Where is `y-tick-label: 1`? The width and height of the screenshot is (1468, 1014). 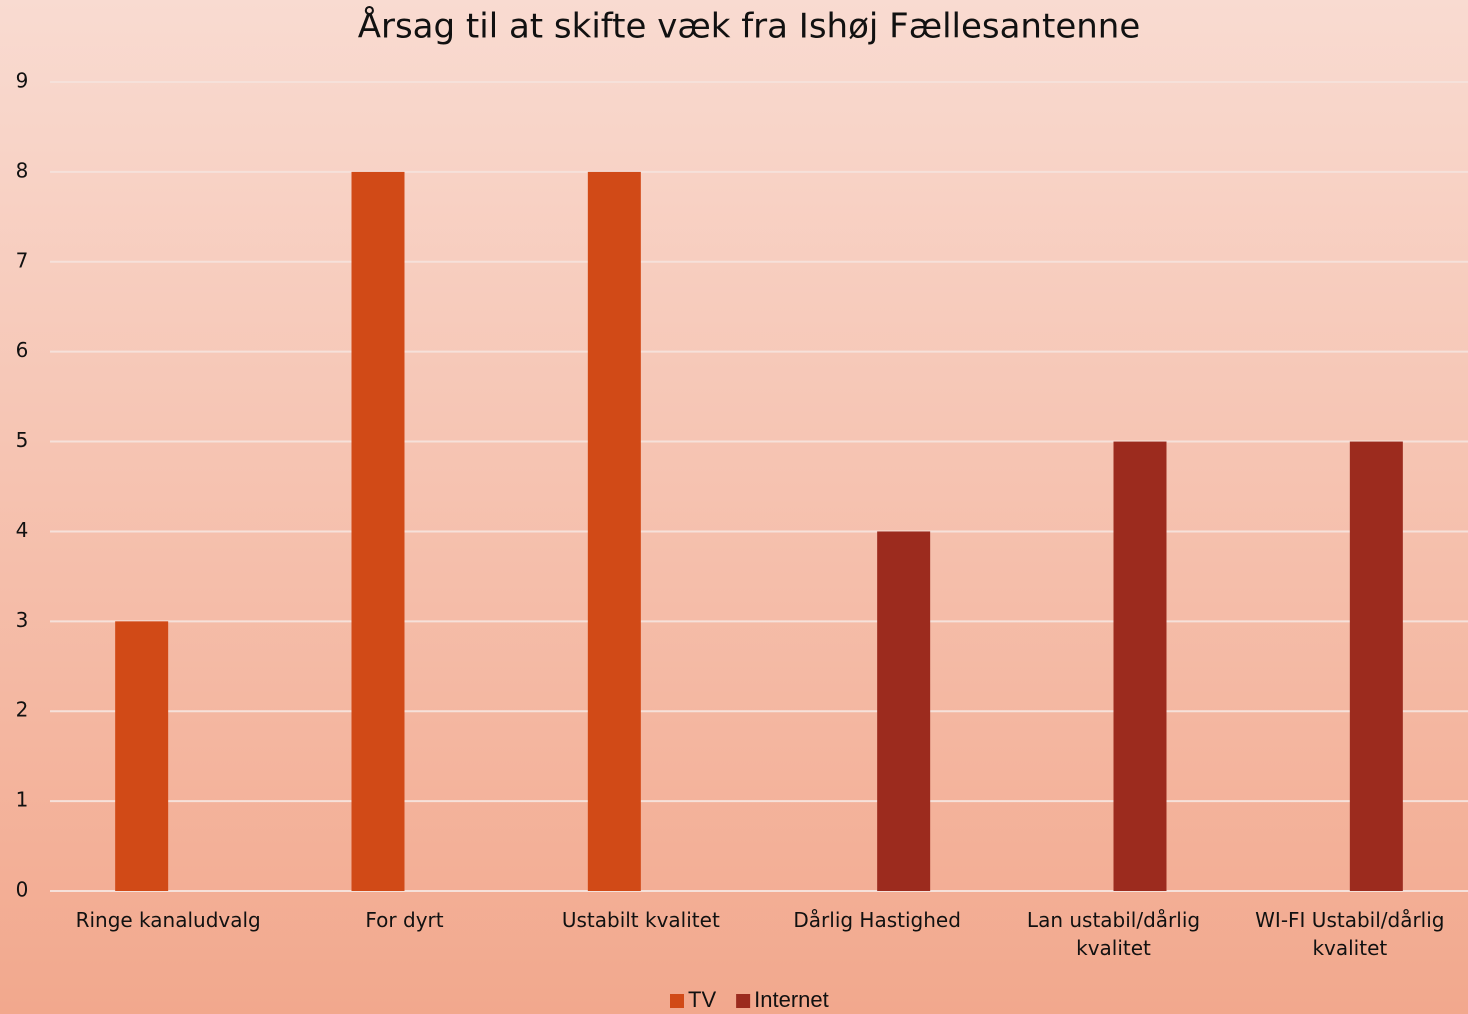
y-tick-label: 1 is located at coordinates (22, 800).